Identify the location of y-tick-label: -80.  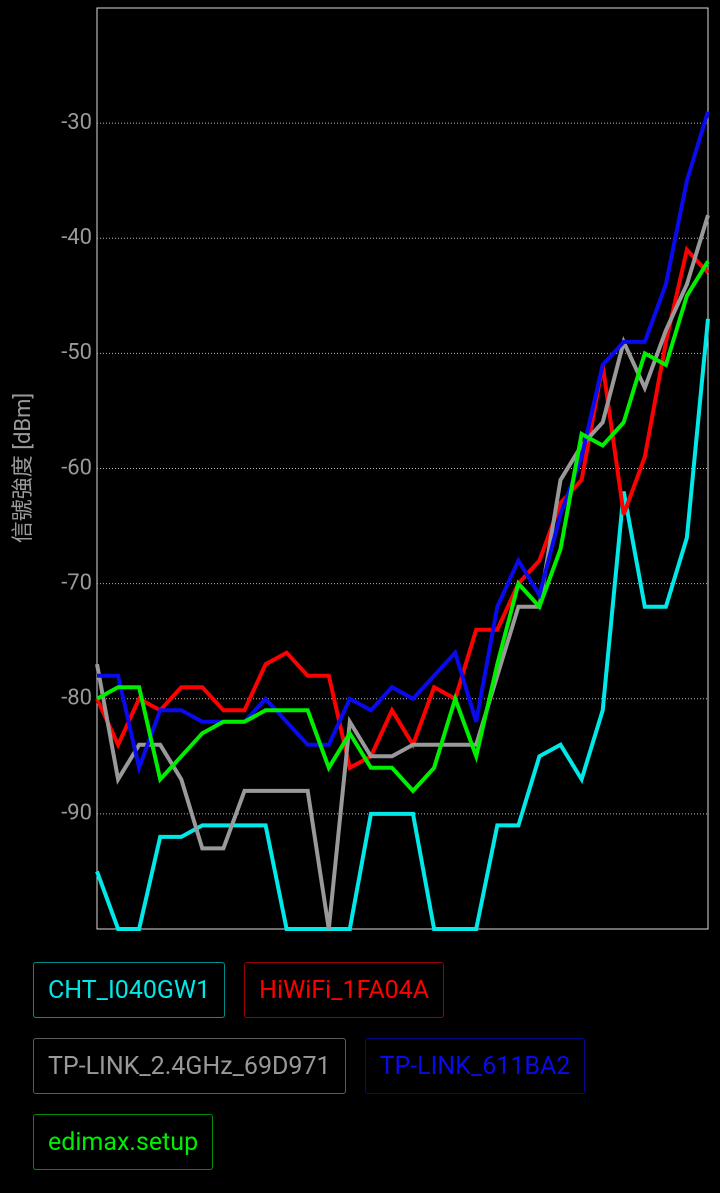
(76, 698).